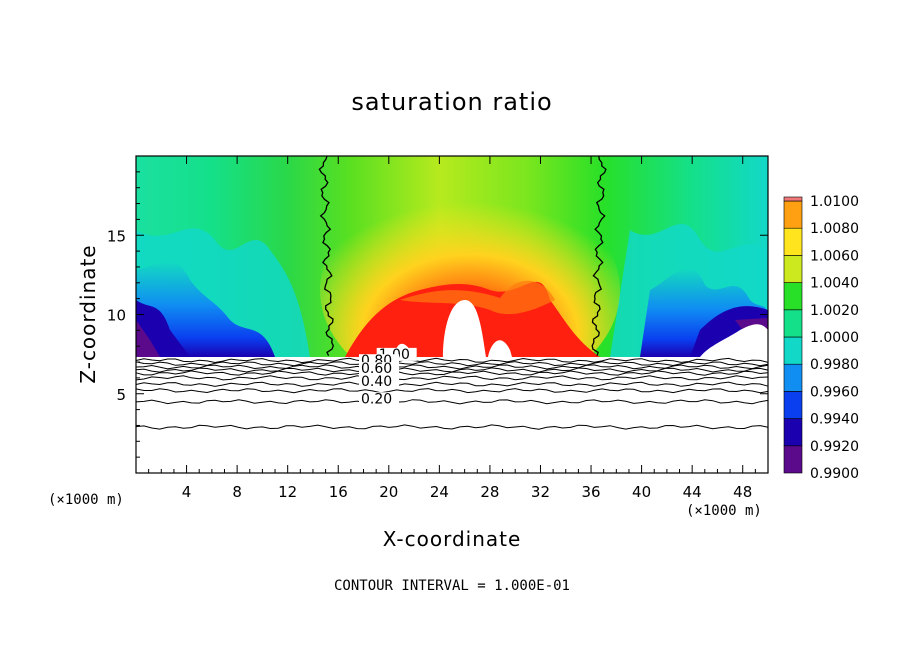 This screenshot has height=654, width=904. What do you see at coordinates (86, 500) in the screenshot?
I see `x-unit-left: (×1000 m)` at bounding box center [86, 500].